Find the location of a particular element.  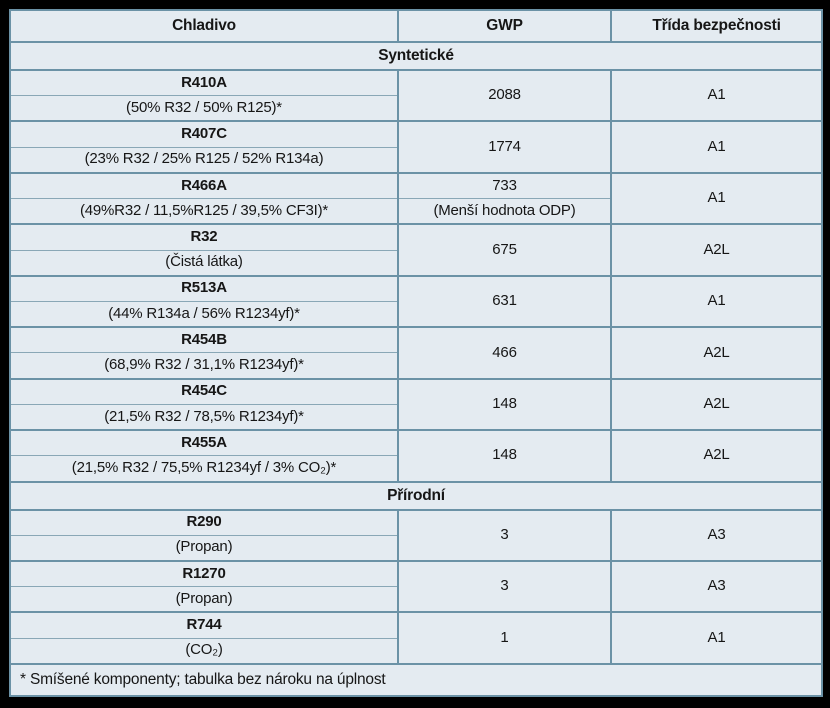

section-row-synthetic: Syntetické is located at coordinates (416, 56).